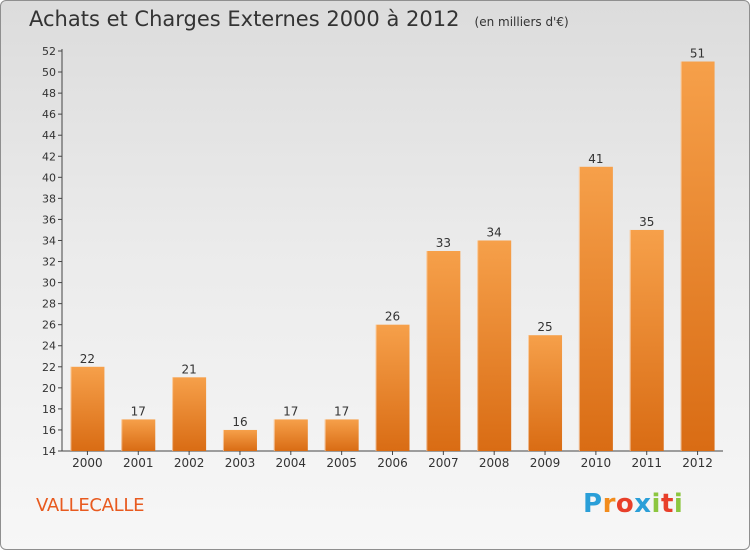 The width and height of the screenshot is (750, 550). I want to click on x-tick-label: 2010, so click(596, 463).